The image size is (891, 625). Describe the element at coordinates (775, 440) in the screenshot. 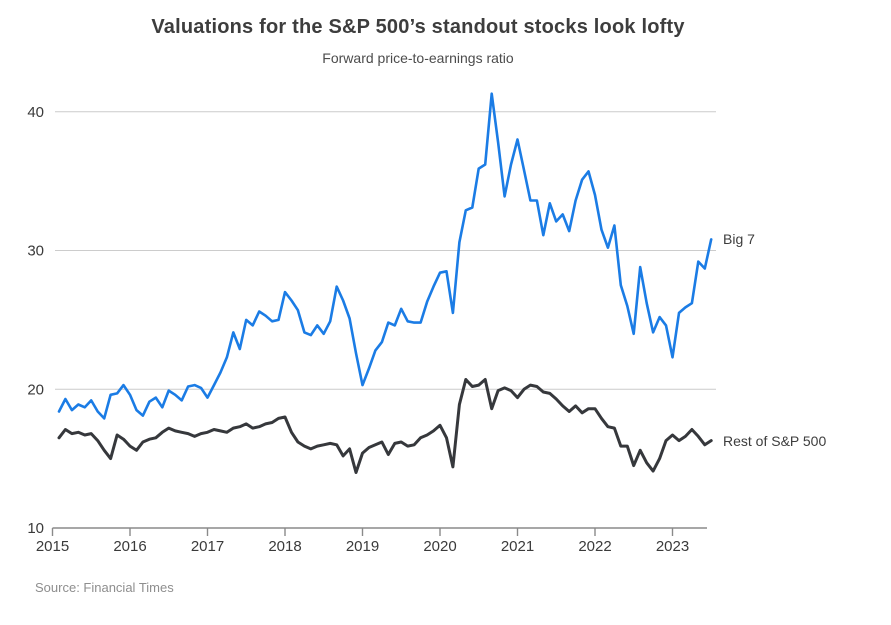

I see `series-label-rest-of-sp-500: Rest of S&P 500` at that location.